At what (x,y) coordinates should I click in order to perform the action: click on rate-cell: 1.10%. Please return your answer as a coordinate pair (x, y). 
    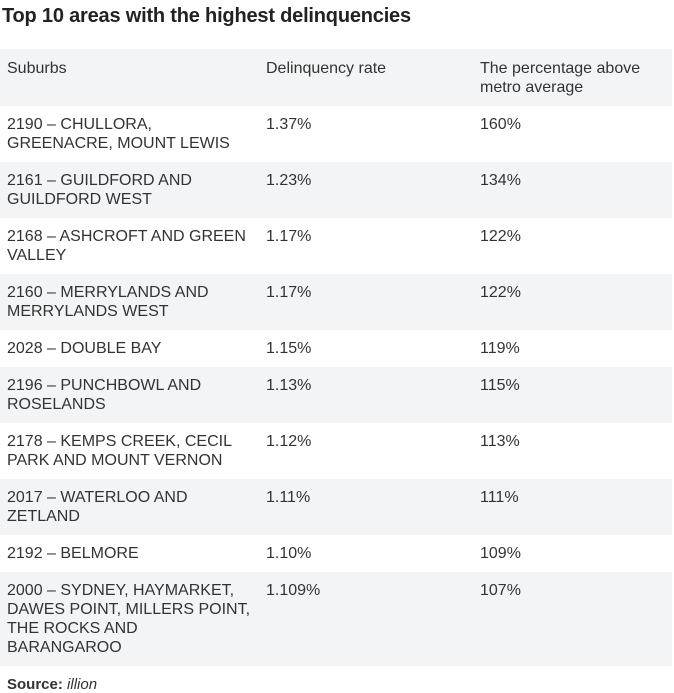
    Looking at the image, I should click on (366, 553).